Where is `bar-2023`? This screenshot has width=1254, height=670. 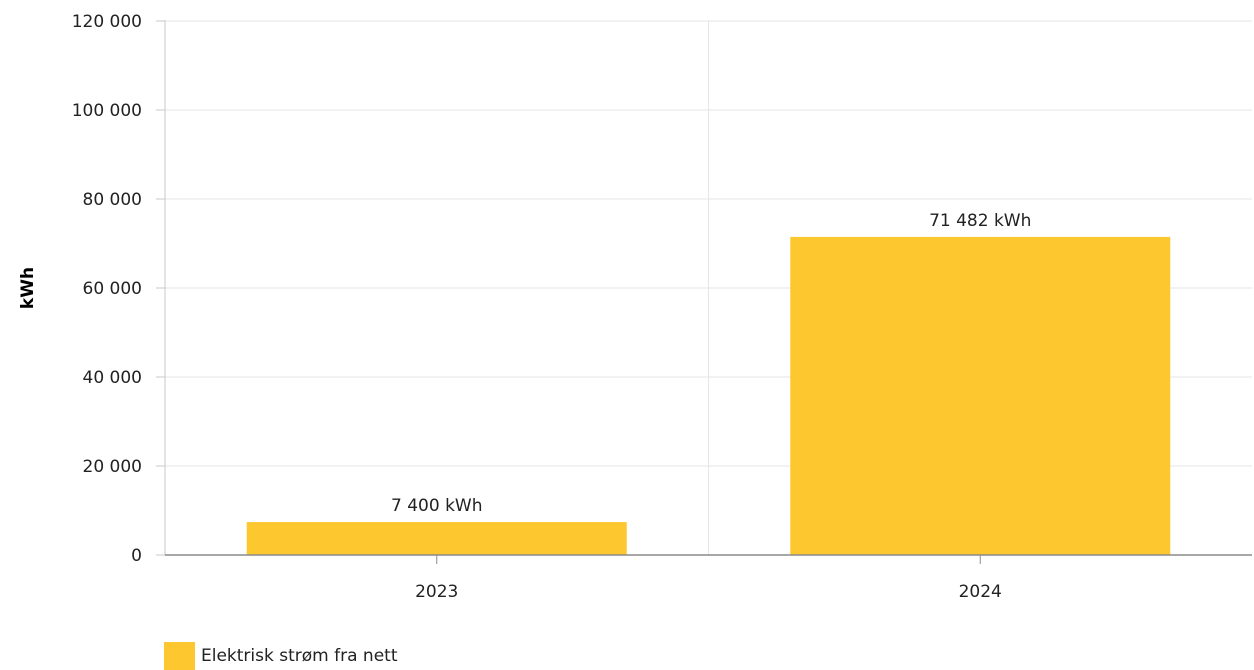
bar-2023 is located at coordinates (436, 538).